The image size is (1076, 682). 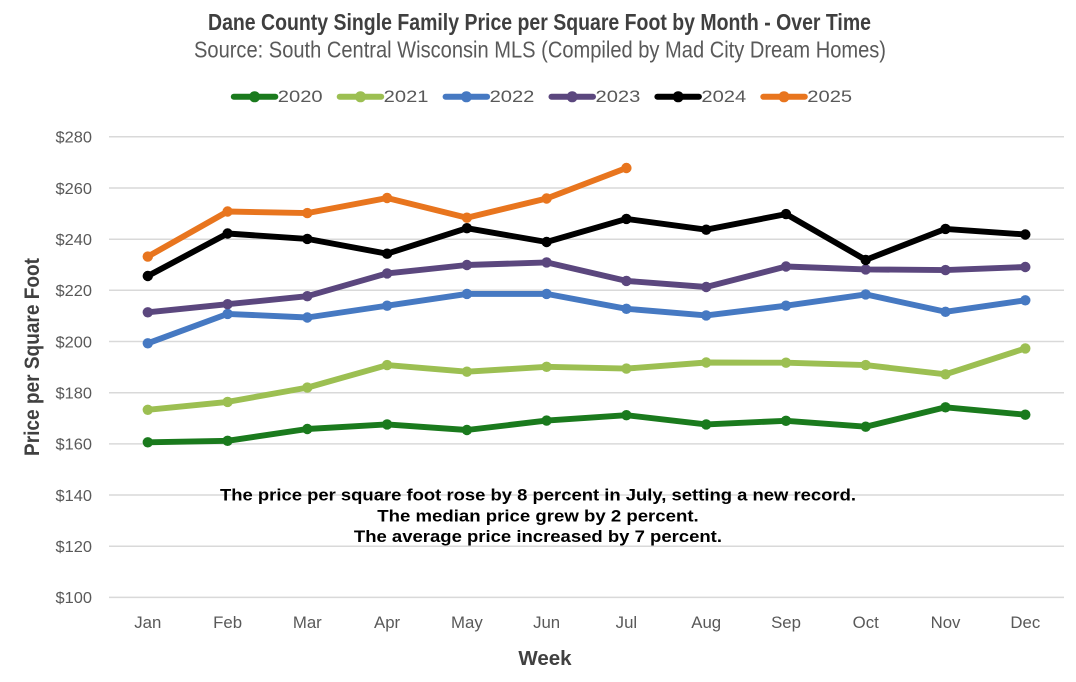 I want to click on svg-text: $280, so click(x=74, y=138).